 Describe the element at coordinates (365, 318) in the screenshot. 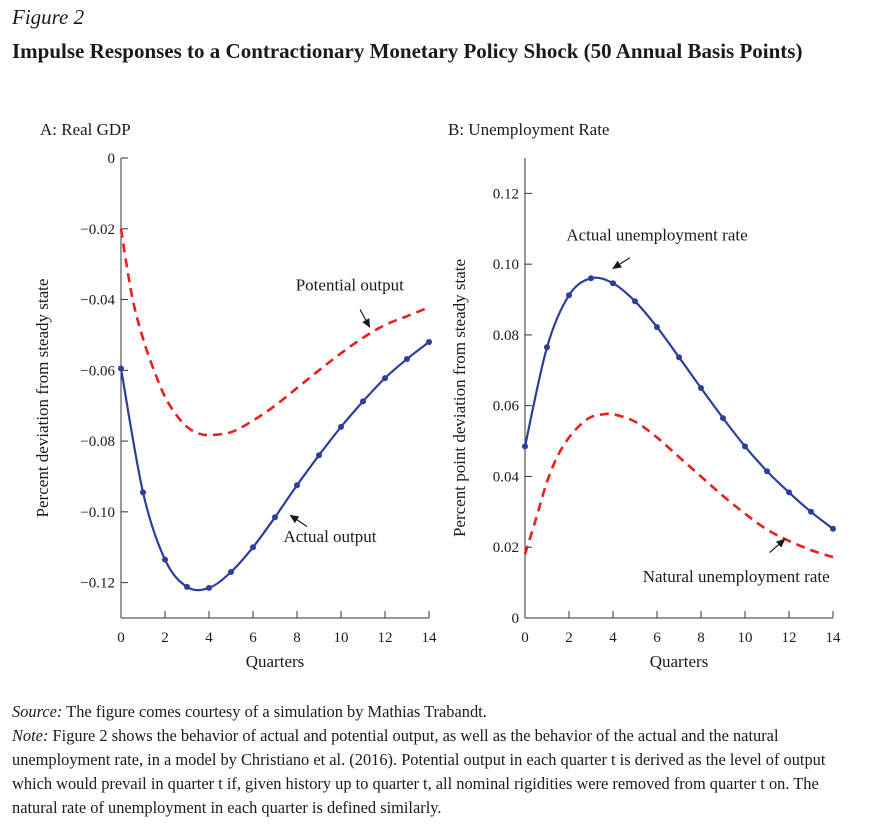

I see `potential-output-arrow` at that location.